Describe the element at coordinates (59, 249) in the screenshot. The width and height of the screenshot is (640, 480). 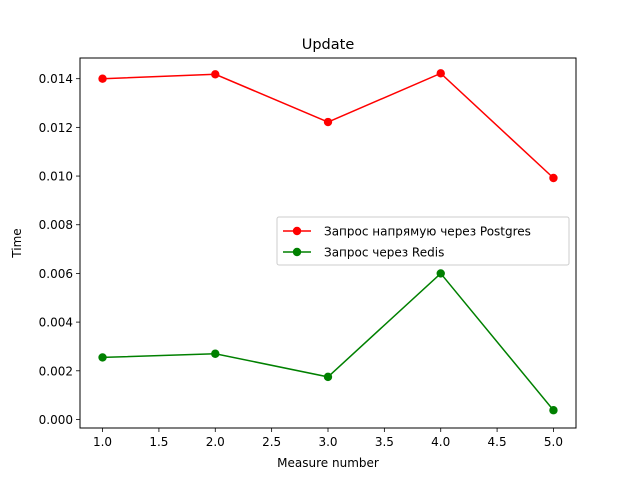
I see `y-axis: 0.000 0.002 0.004 0.006 0.008 0.010 0.012 0.014` at that location.